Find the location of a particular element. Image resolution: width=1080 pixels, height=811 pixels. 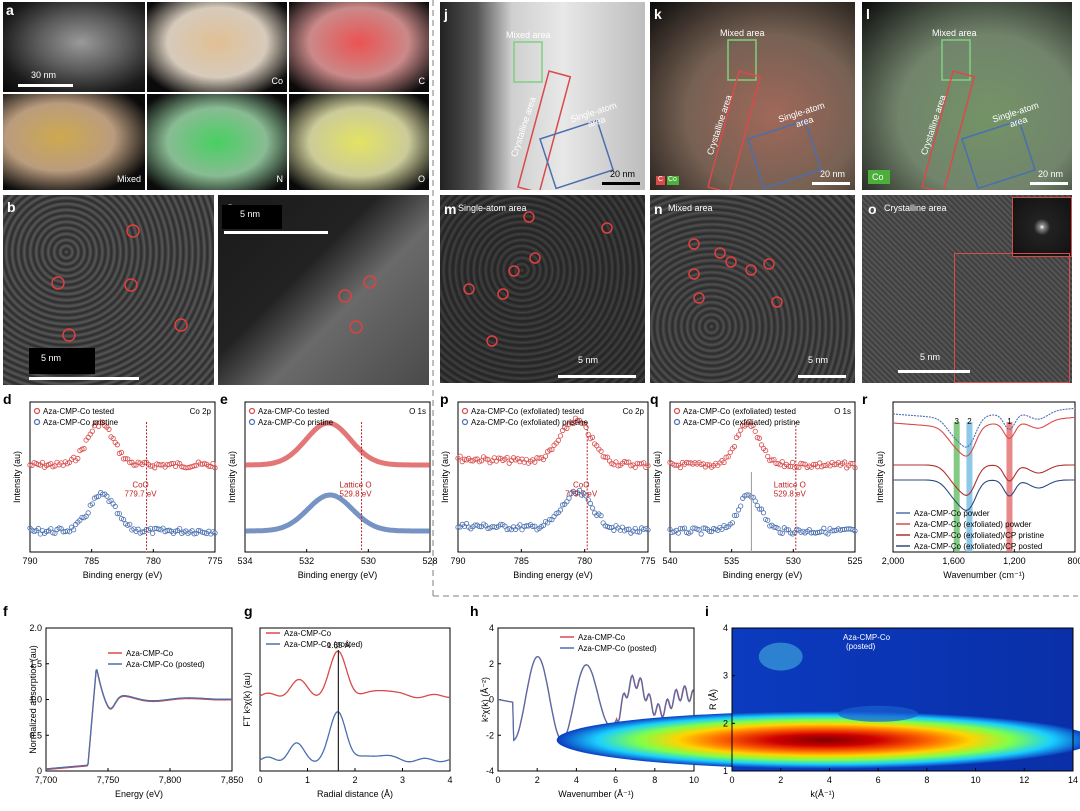

plot-frame-q is located at coordinates (762, 477).